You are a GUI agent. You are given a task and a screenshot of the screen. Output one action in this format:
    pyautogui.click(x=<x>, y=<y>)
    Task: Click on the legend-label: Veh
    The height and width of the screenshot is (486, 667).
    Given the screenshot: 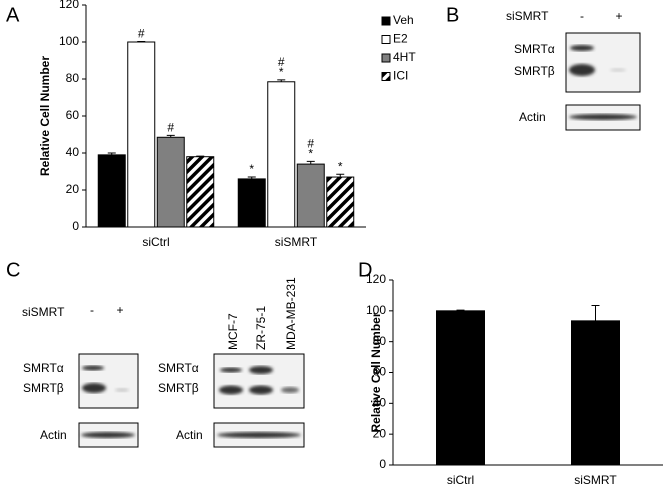 What is the action you would take?
    pyautogui.click(x=403, y=20)
    